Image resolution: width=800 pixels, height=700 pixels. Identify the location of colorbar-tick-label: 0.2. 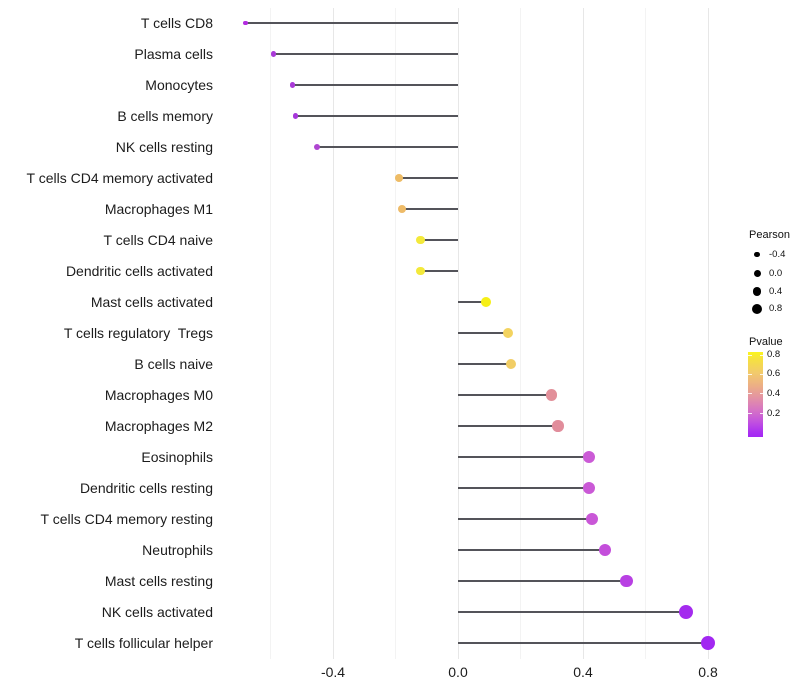
(774, 413).